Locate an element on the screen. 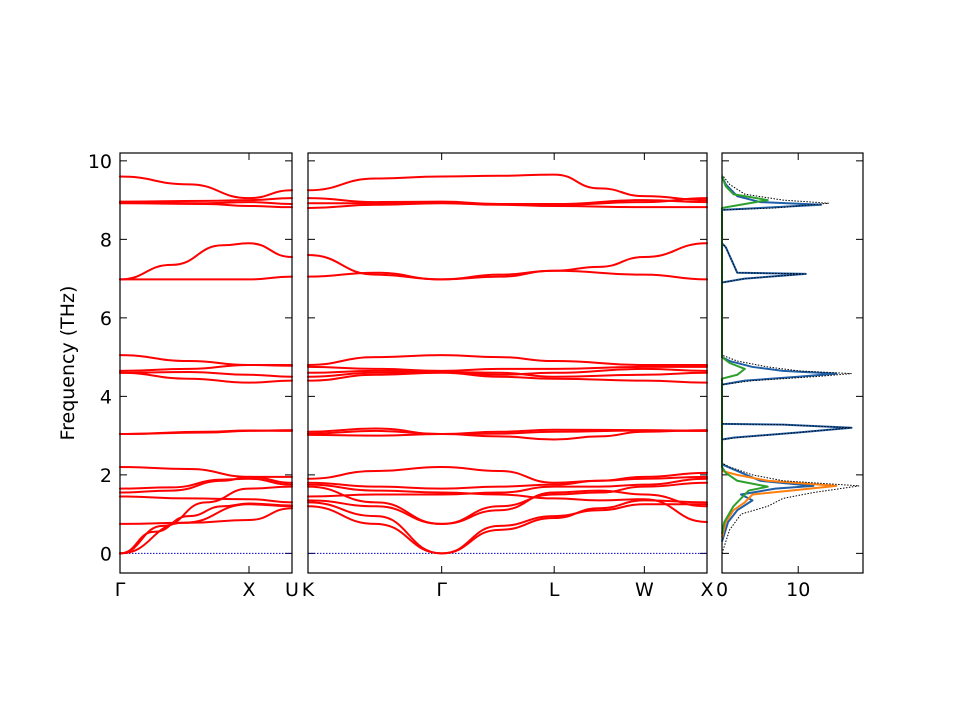  x-tick-label: W is located at coordinates (644, 590).